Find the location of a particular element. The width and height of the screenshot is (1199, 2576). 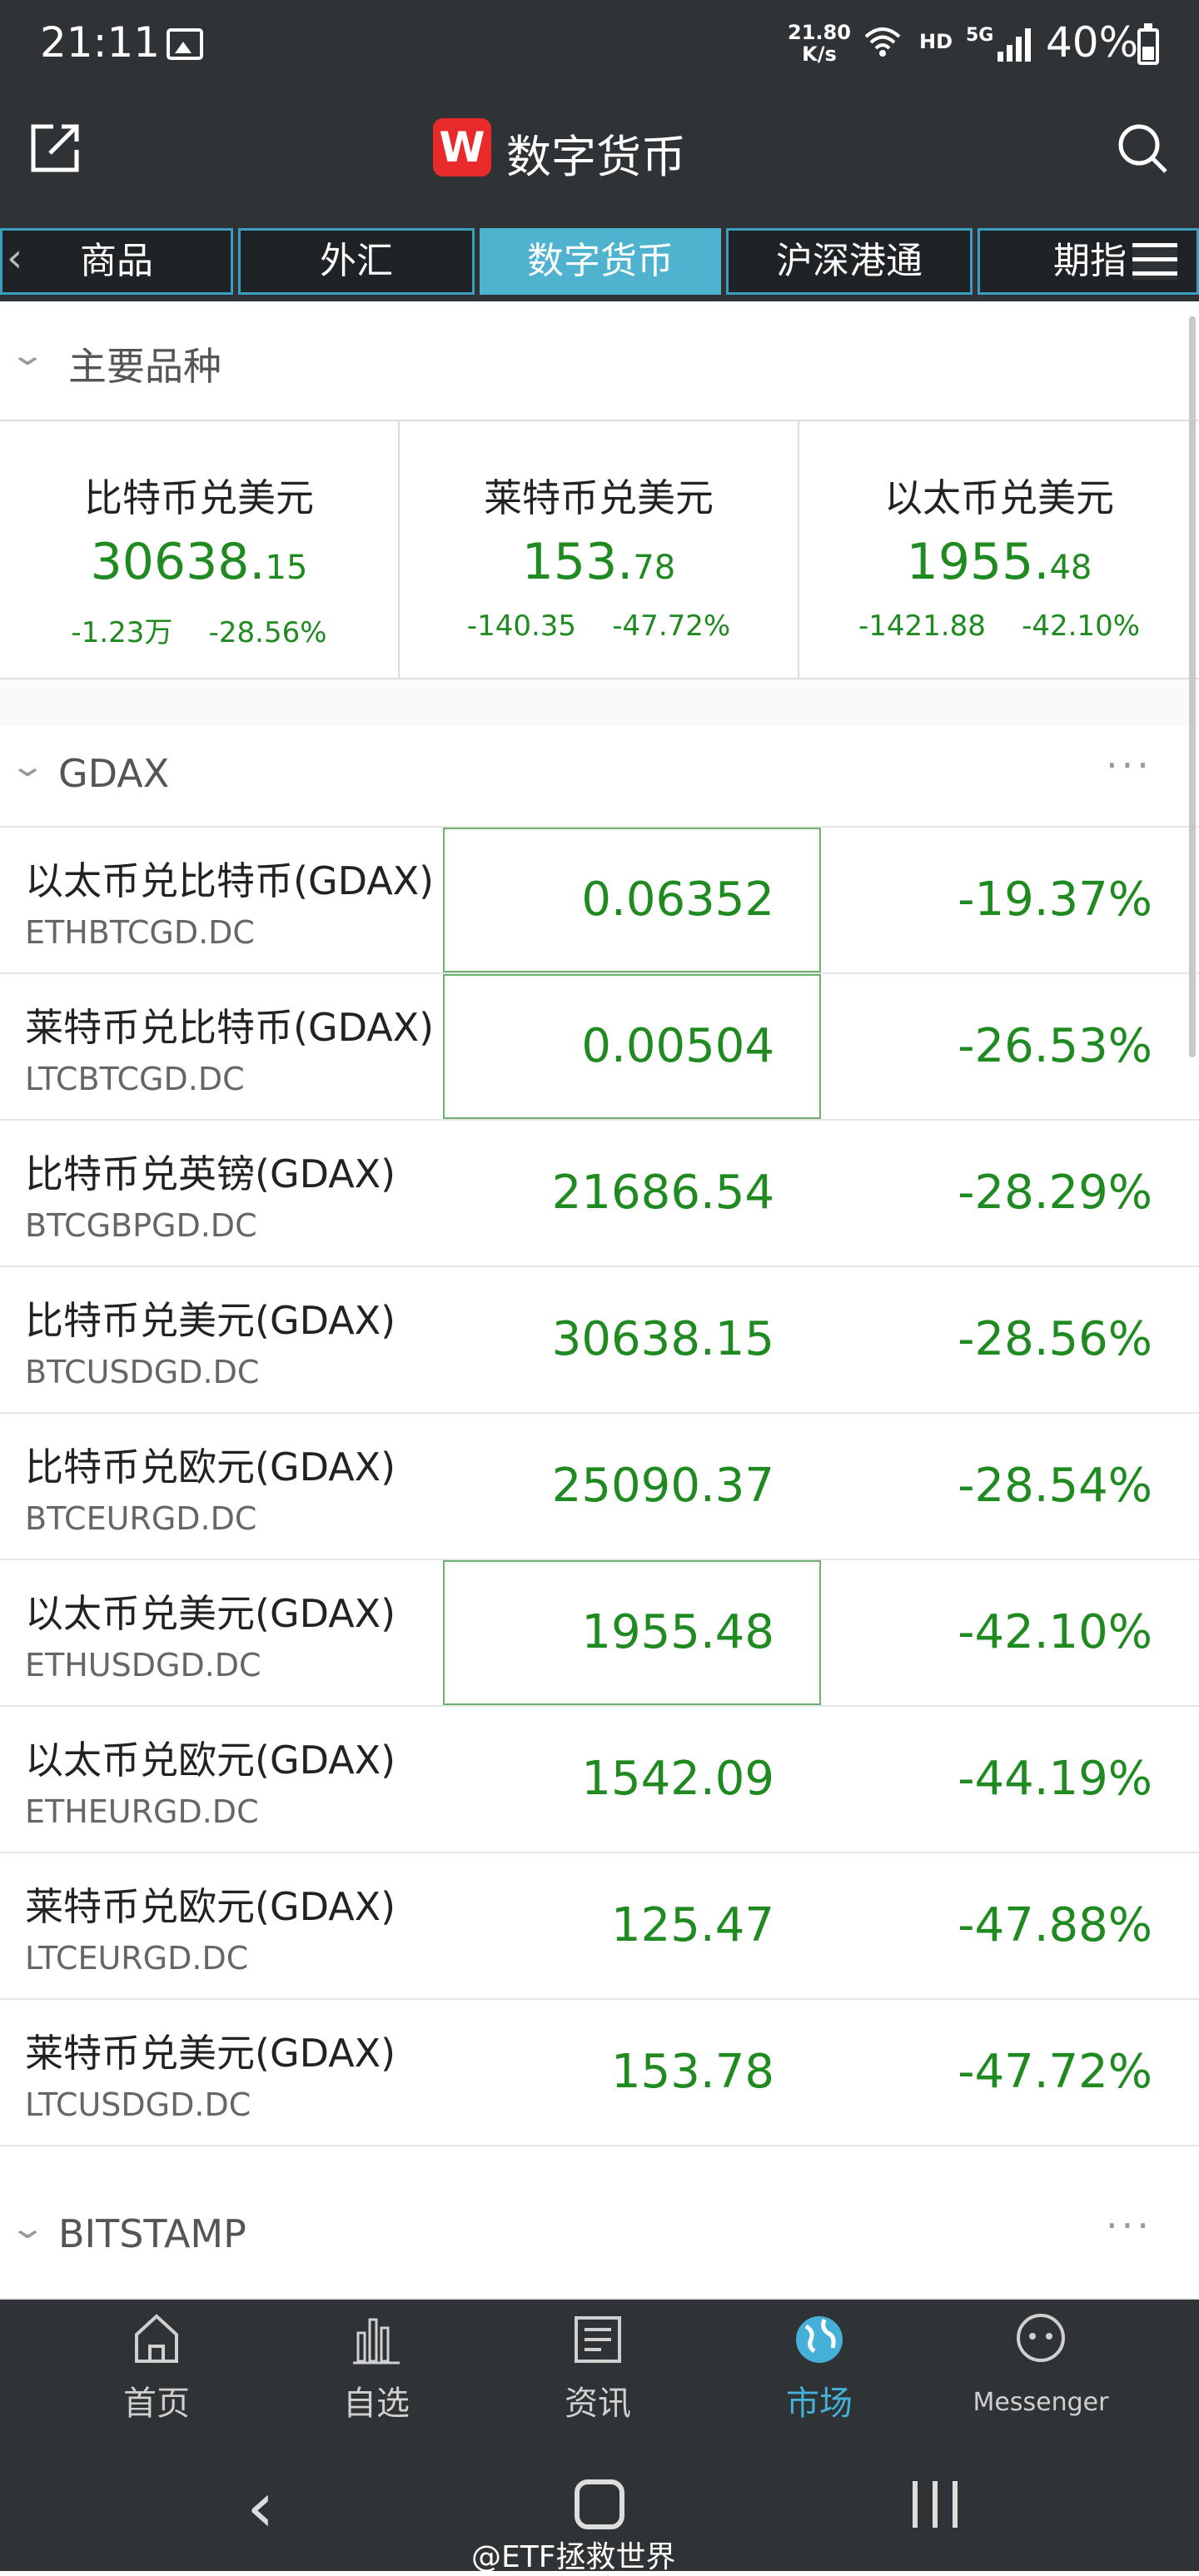

nav-messenger: Messenger is located at coordinates (1041, 2366).